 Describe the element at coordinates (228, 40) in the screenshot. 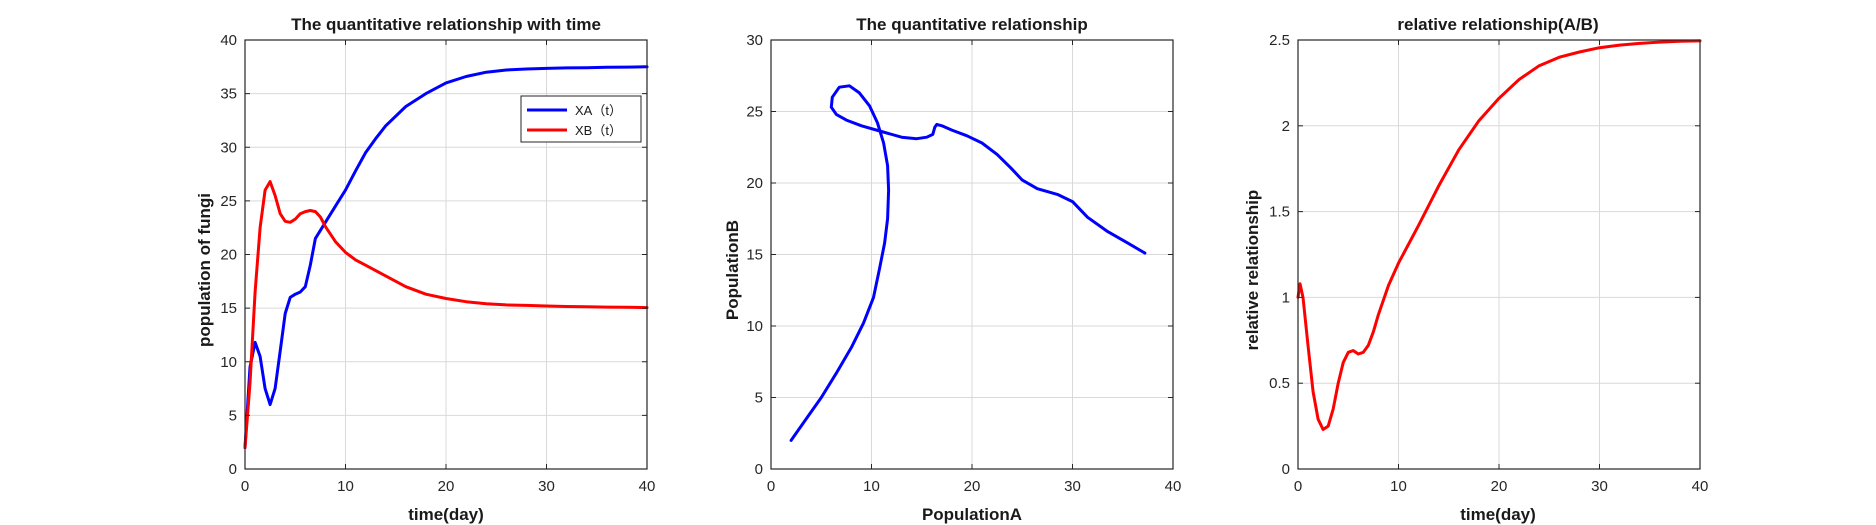

I see `y-tick-label: 40` at that location.